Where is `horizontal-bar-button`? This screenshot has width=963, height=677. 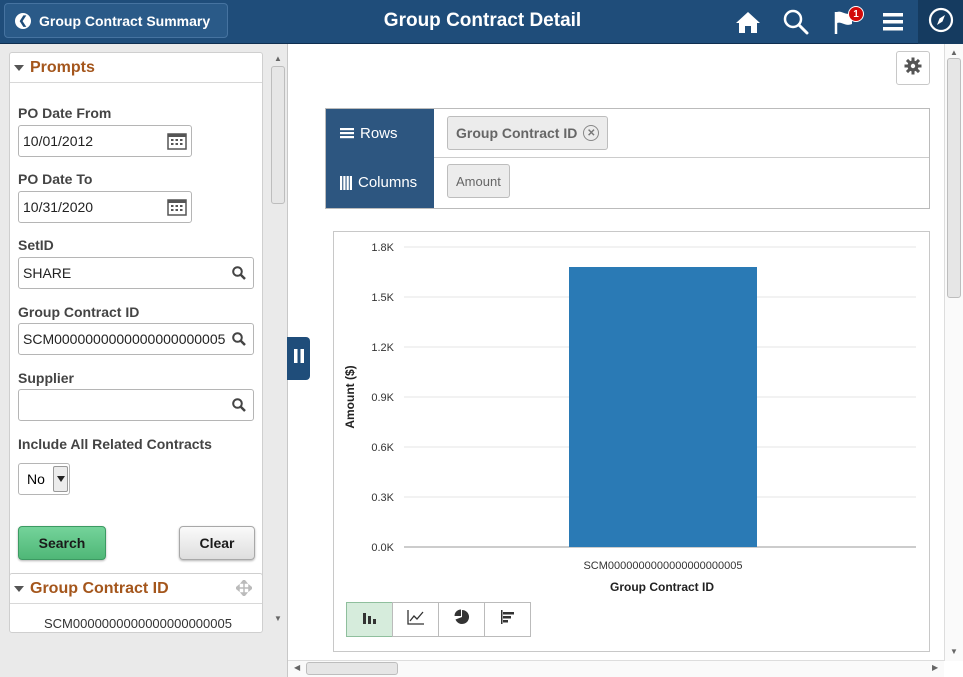 horizontal-bar-button is located at coordinates (507, 619).